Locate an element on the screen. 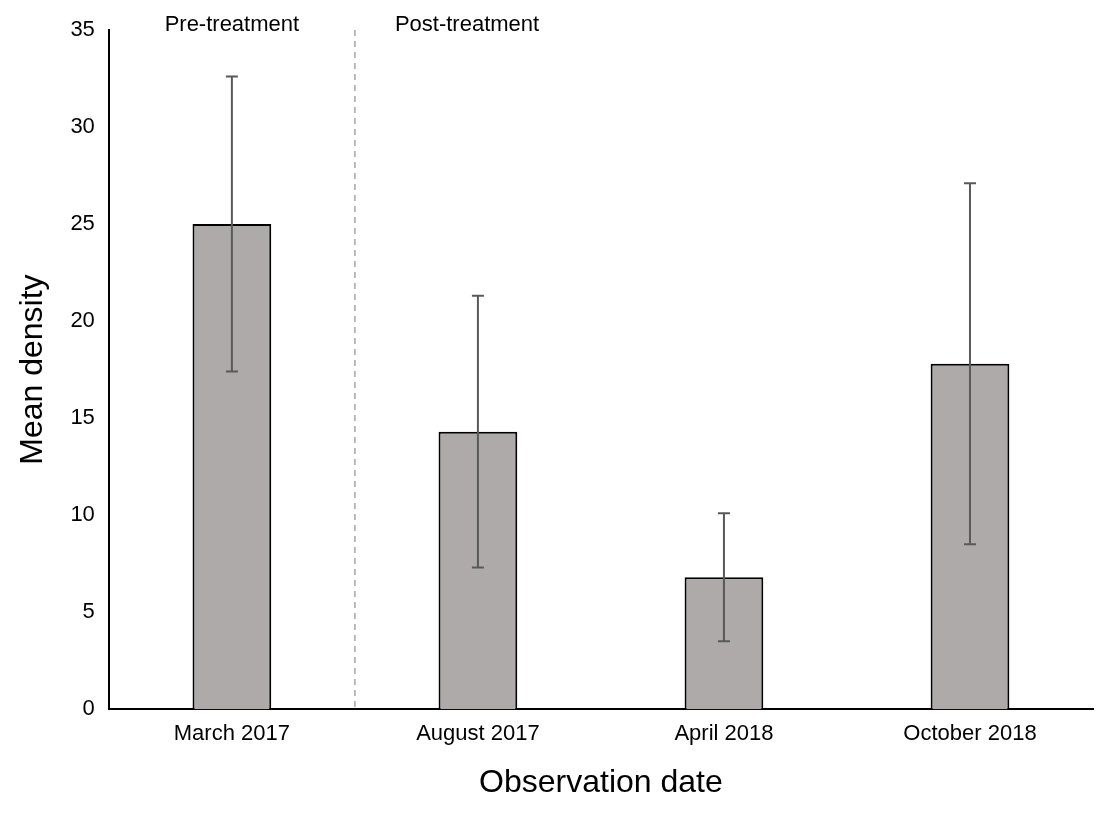 Image resolution: width=1103 pixels, height=816 pixels. y-tick-label: 30 is located at coordinates (82, 126).